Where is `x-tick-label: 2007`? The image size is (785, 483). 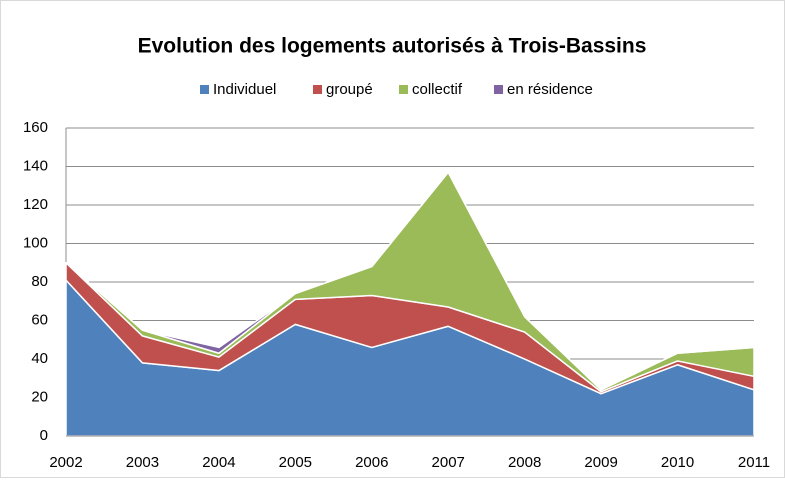
x-tick-label: 2007 is located at coordinates (448, 462).